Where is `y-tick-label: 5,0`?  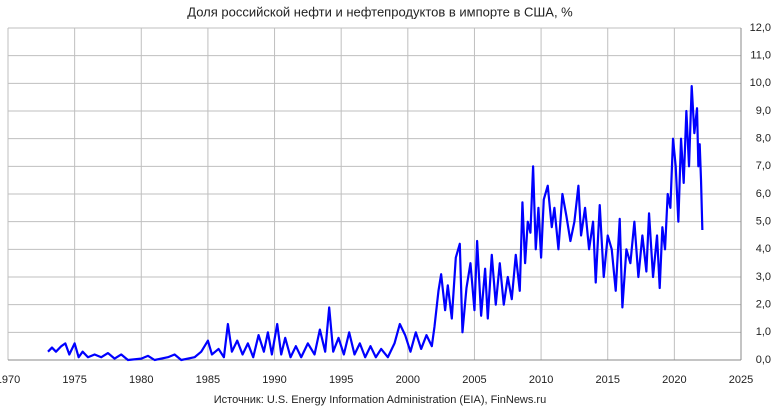
y-tick-label: 5,0 is located at coordinates (763, 222).